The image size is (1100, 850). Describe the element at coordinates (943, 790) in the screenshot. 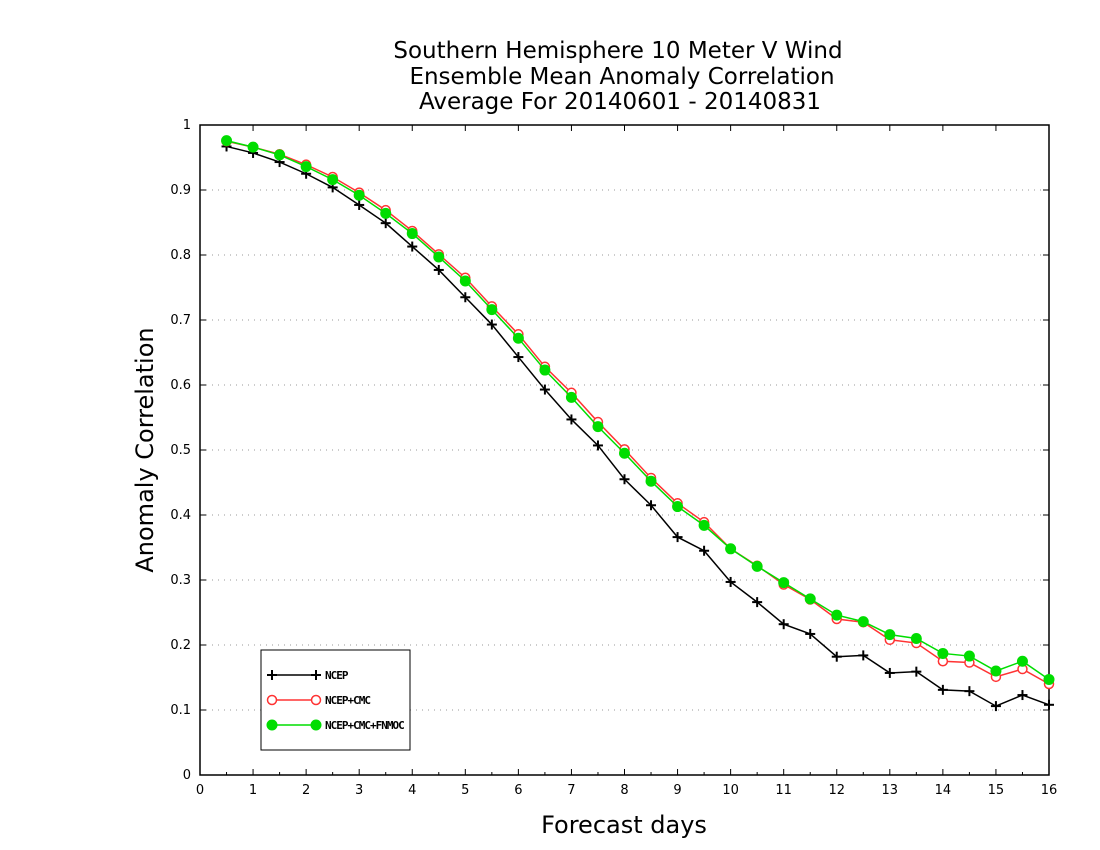

I see `x-tick-label-14: 14` at that location.